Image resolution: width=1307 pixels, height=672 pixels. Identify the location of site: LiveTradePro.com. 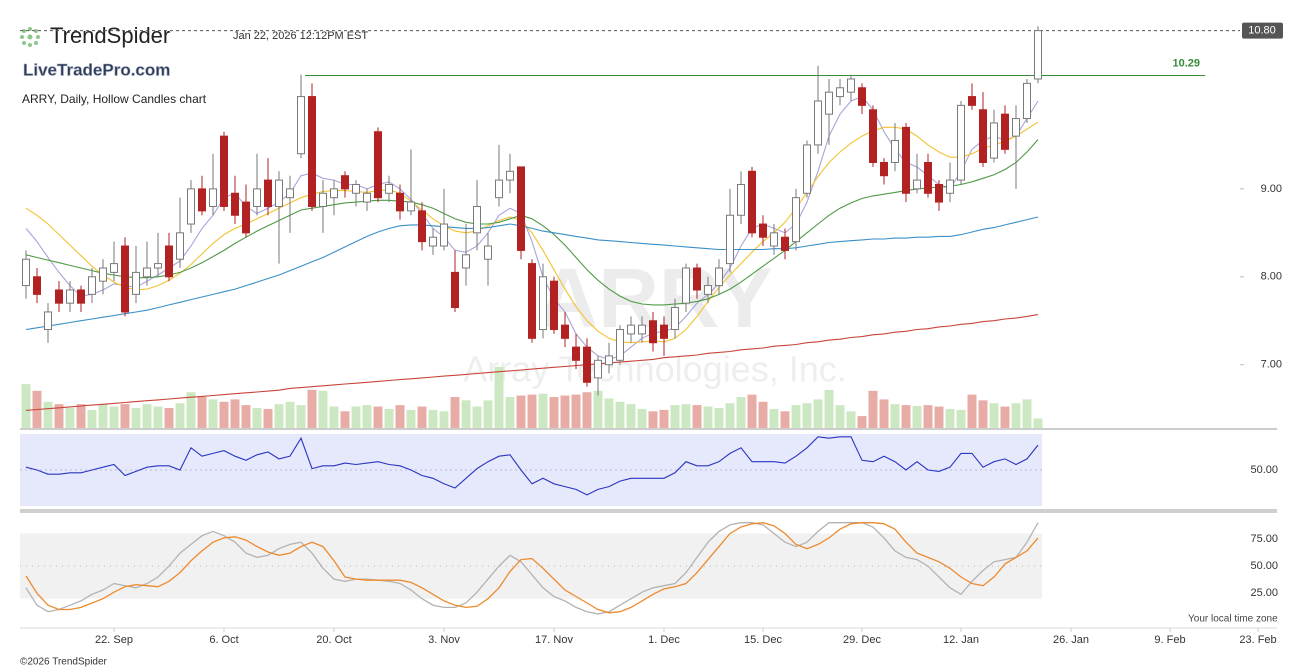
(96, 69).